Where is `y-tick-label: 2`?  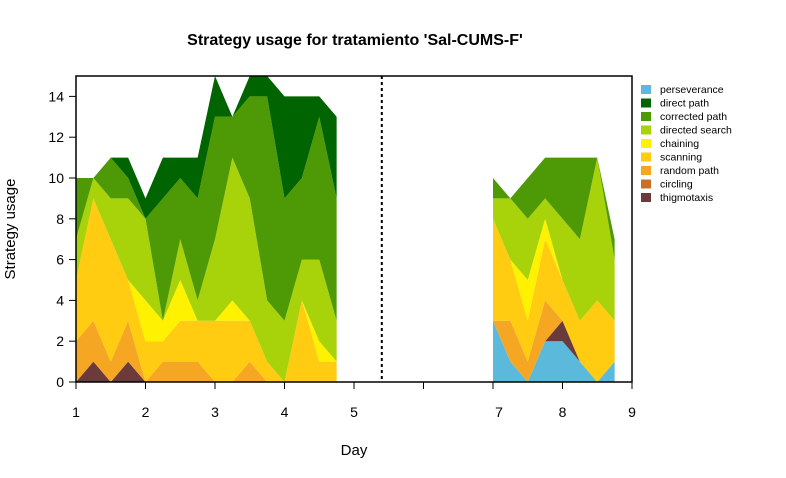
y-tick-label: 2 is located at coordinates (60, 341).